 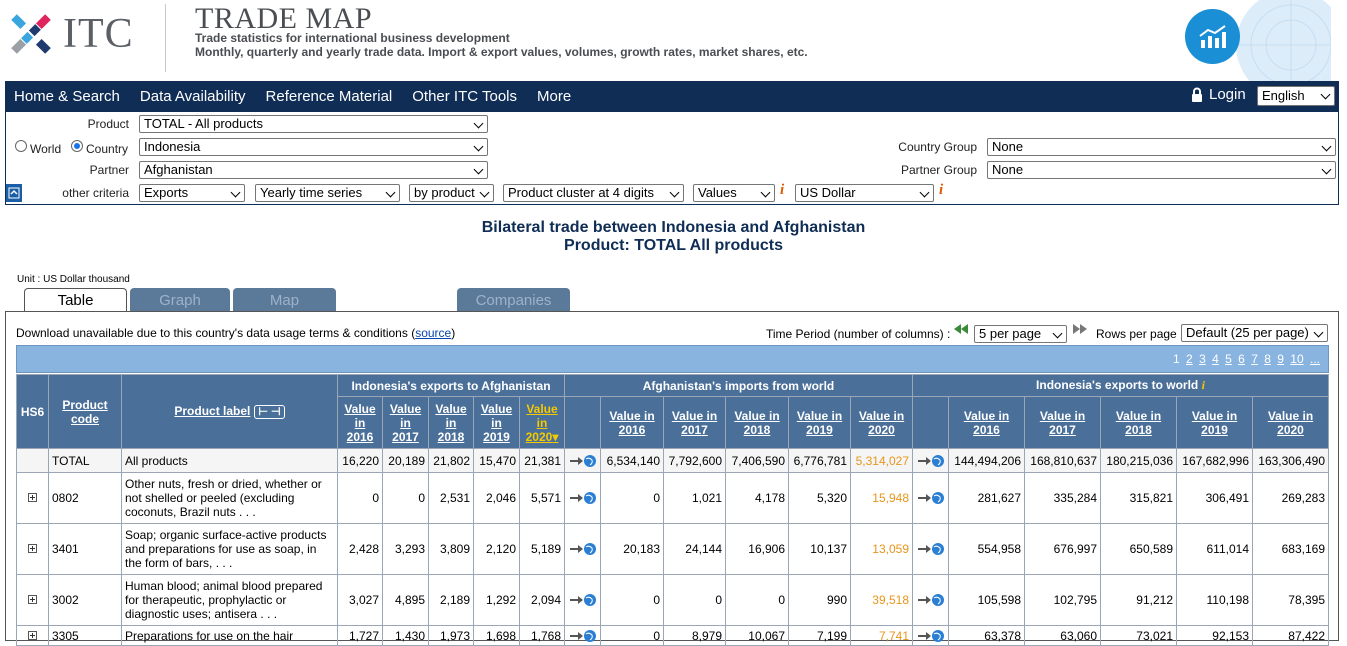 I want to click on col-c-2017: Value in 2017, so click(x=1062, y=422).